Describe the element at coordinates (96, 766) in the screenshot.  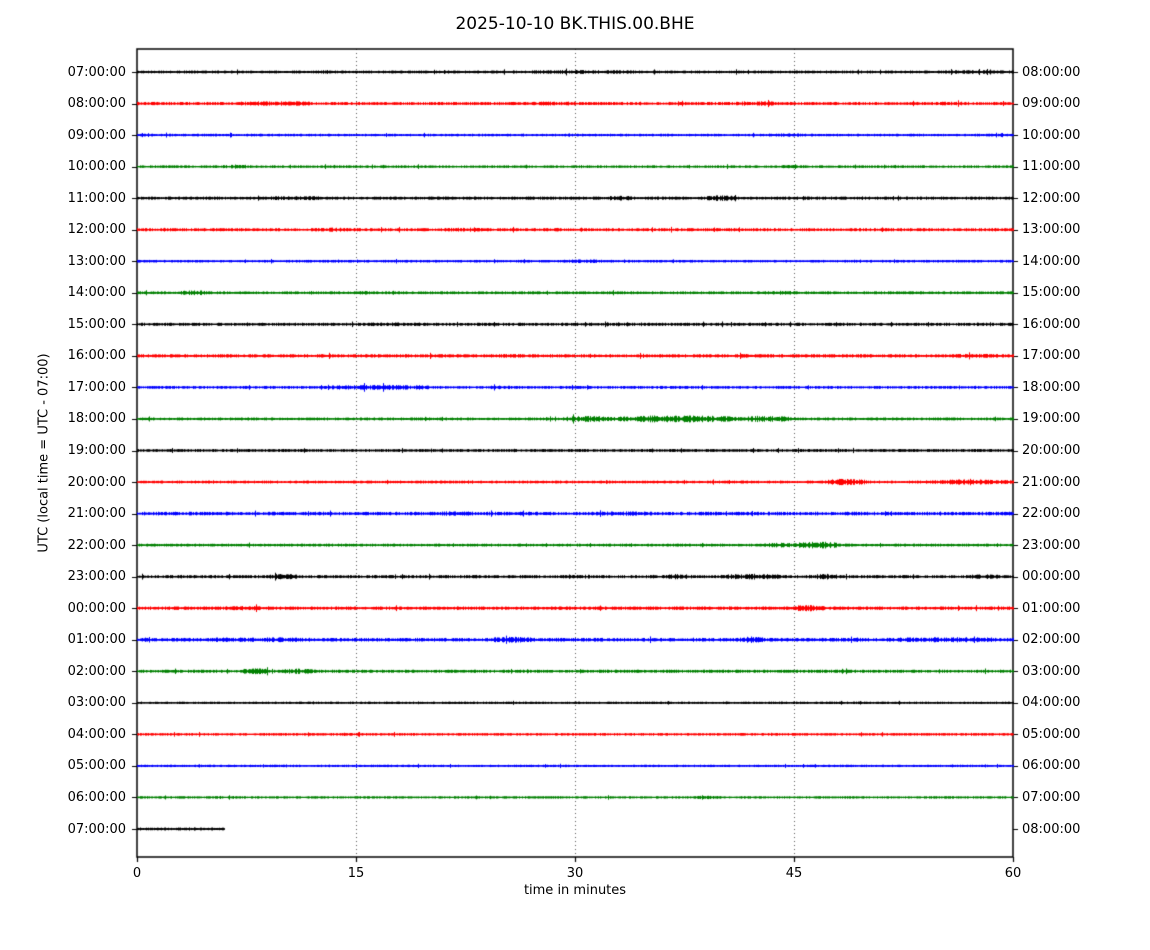
I see `y-tick-left-22: 05:00:00` at that location.